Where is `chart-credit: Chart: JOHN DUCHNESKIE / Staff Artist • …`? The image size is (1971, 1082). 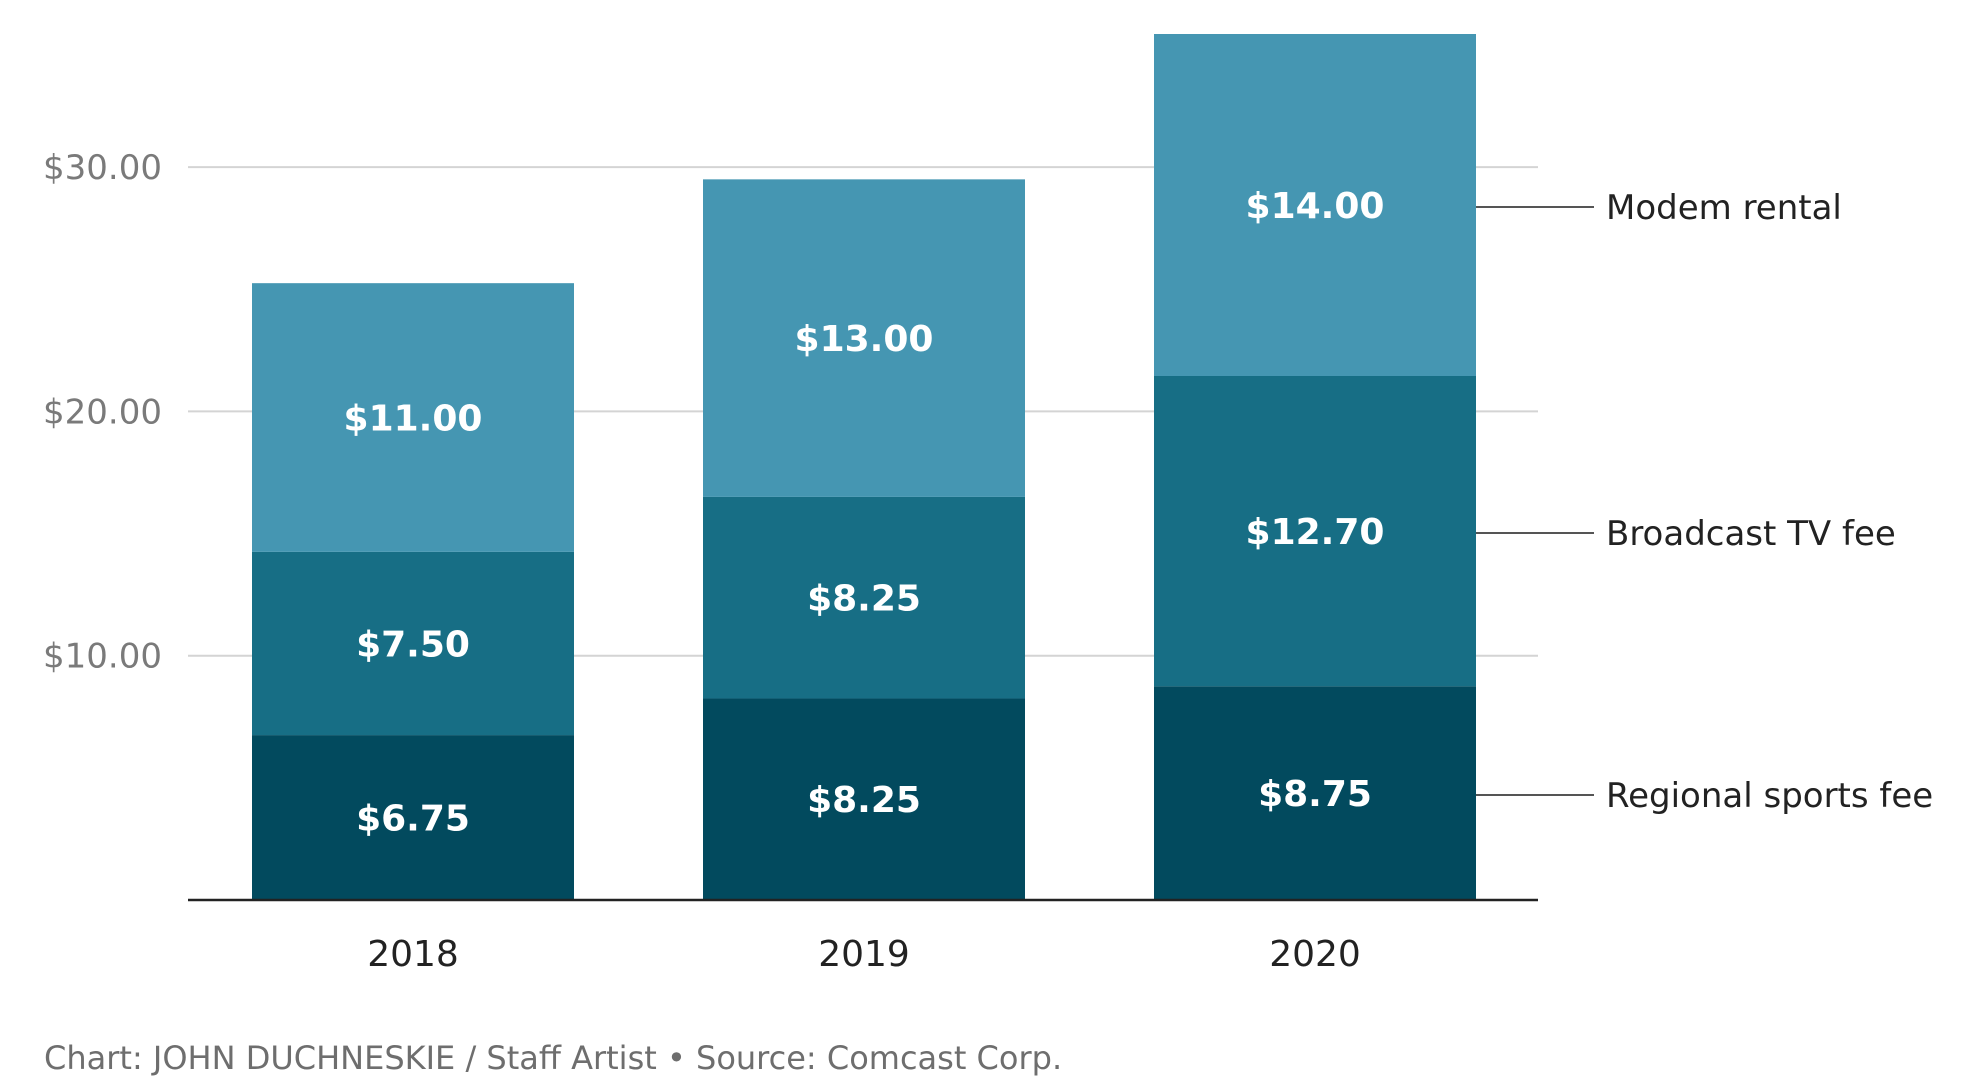
chart-credit: Chart: JOHN DUCHNESKIE / Staff Artist • … is located at coordinates (553, 1058).